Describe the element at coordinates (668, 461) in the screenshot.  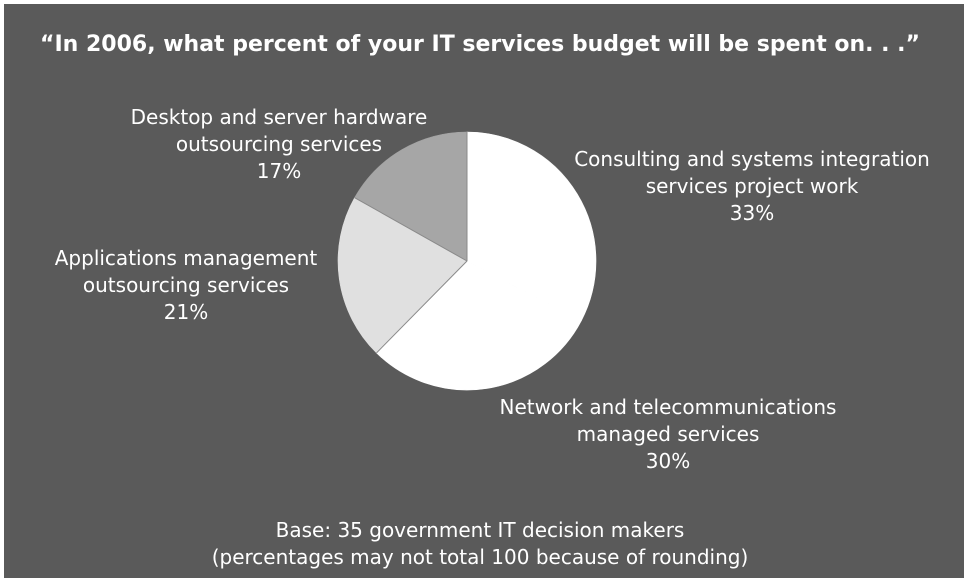
I see `slice-2-value-label: 30%` at that location.